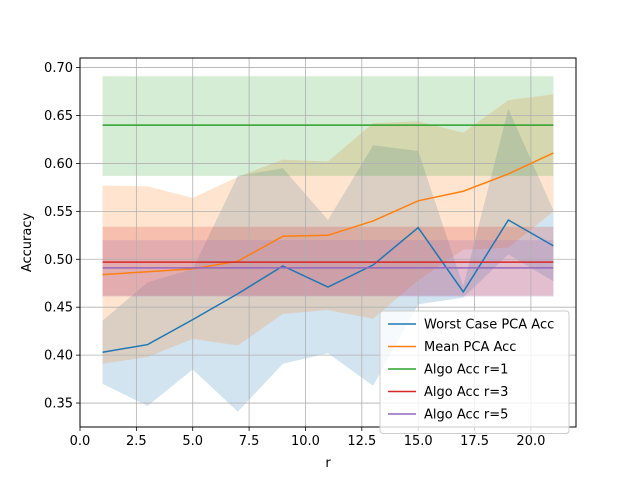 The height and width of the screenshot is (480, 640). What do you see at coordinates (80, 441) in the screenshot?
I see `x-tick-label-0: 0.0` at bounding box center [80, 441].